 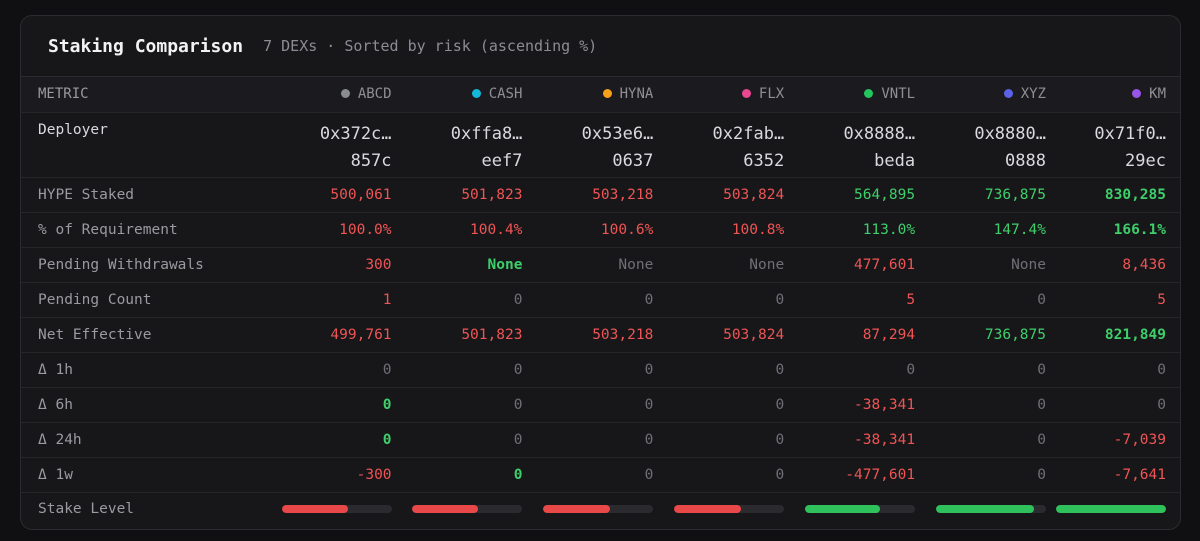 What do you see at coordinates (850, 475) in the screenshot?
I see `metric-value: -477,601` at bounding box center [850, 475].